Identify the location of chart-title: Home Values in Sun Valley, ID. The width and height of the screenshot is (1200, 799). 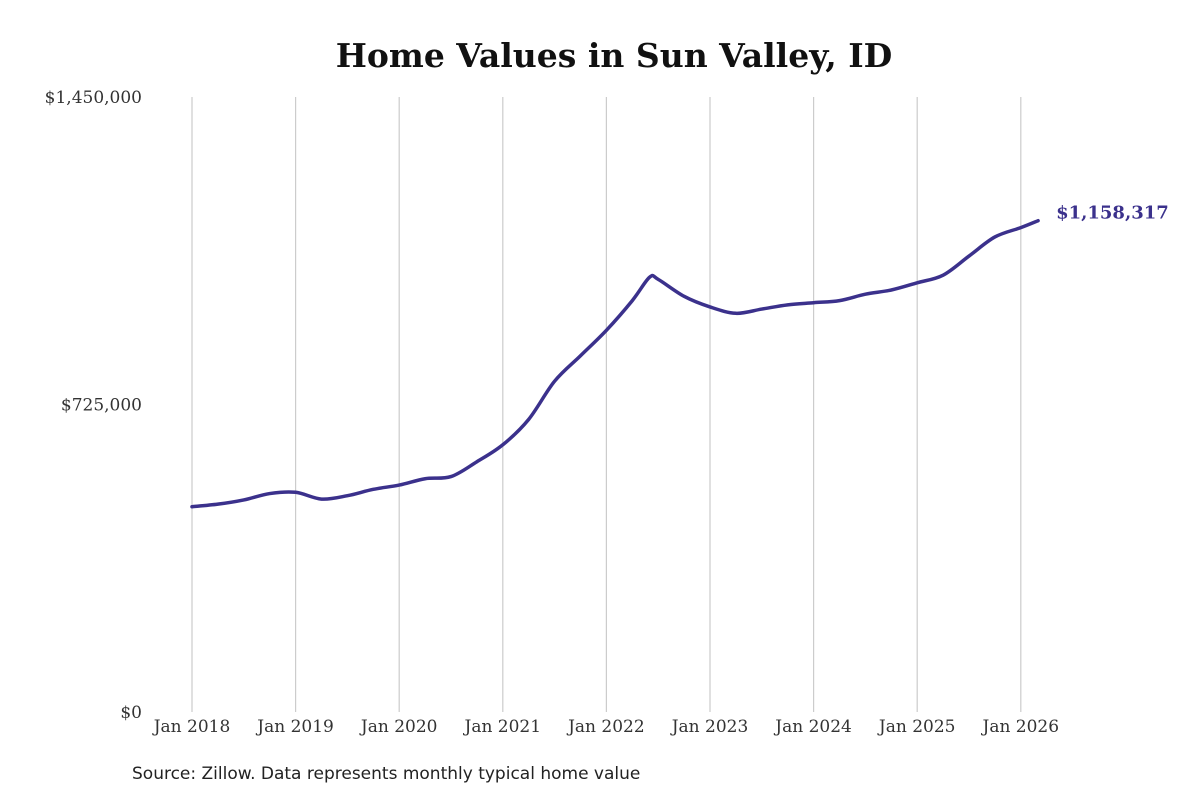
(614, 55).